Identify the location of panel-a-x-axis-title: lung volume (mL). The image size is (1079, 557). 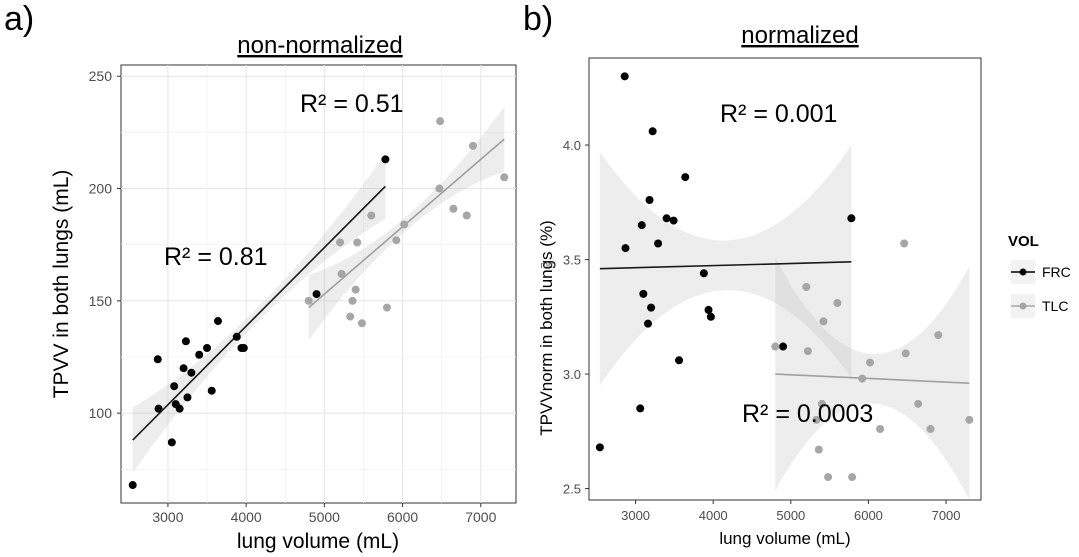
(318, 541).